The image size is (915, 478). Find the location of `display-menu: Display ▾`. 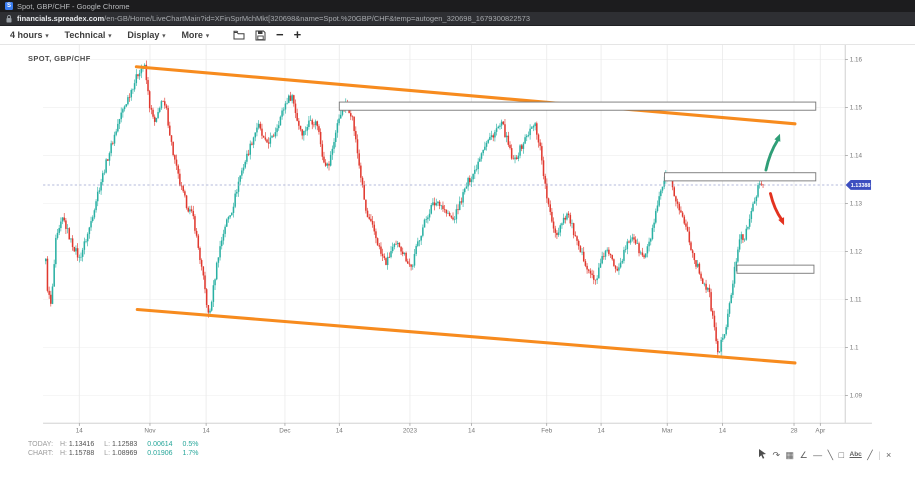

display-menu: Display ▾ is located at coordinates (146, 35).